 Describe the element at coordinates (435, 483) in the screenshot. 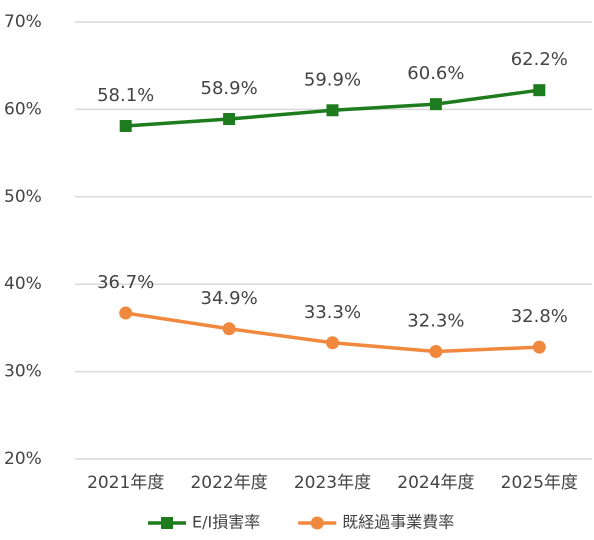

I see `x-tick-label: 2024年度` at that location.